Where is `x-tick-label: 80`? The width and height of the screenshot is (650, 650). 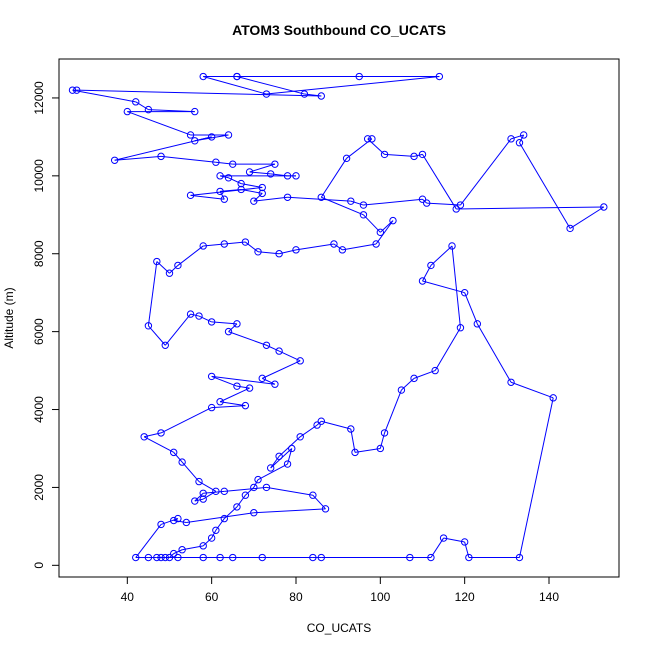
x-tick-label: 80 is located at coordinates (296, 597).